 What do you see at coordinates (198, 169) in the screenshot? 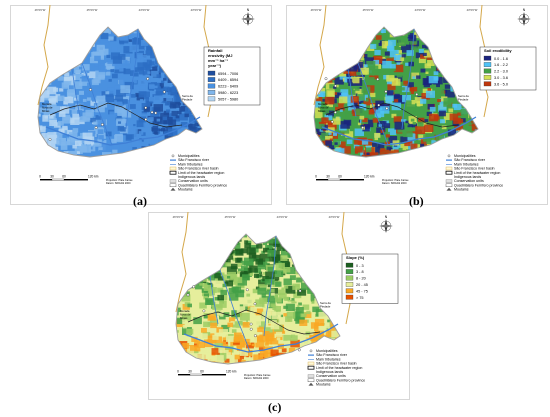
I see `common-legend-label: São Francisco river basin` at bounding box center [198, 169].